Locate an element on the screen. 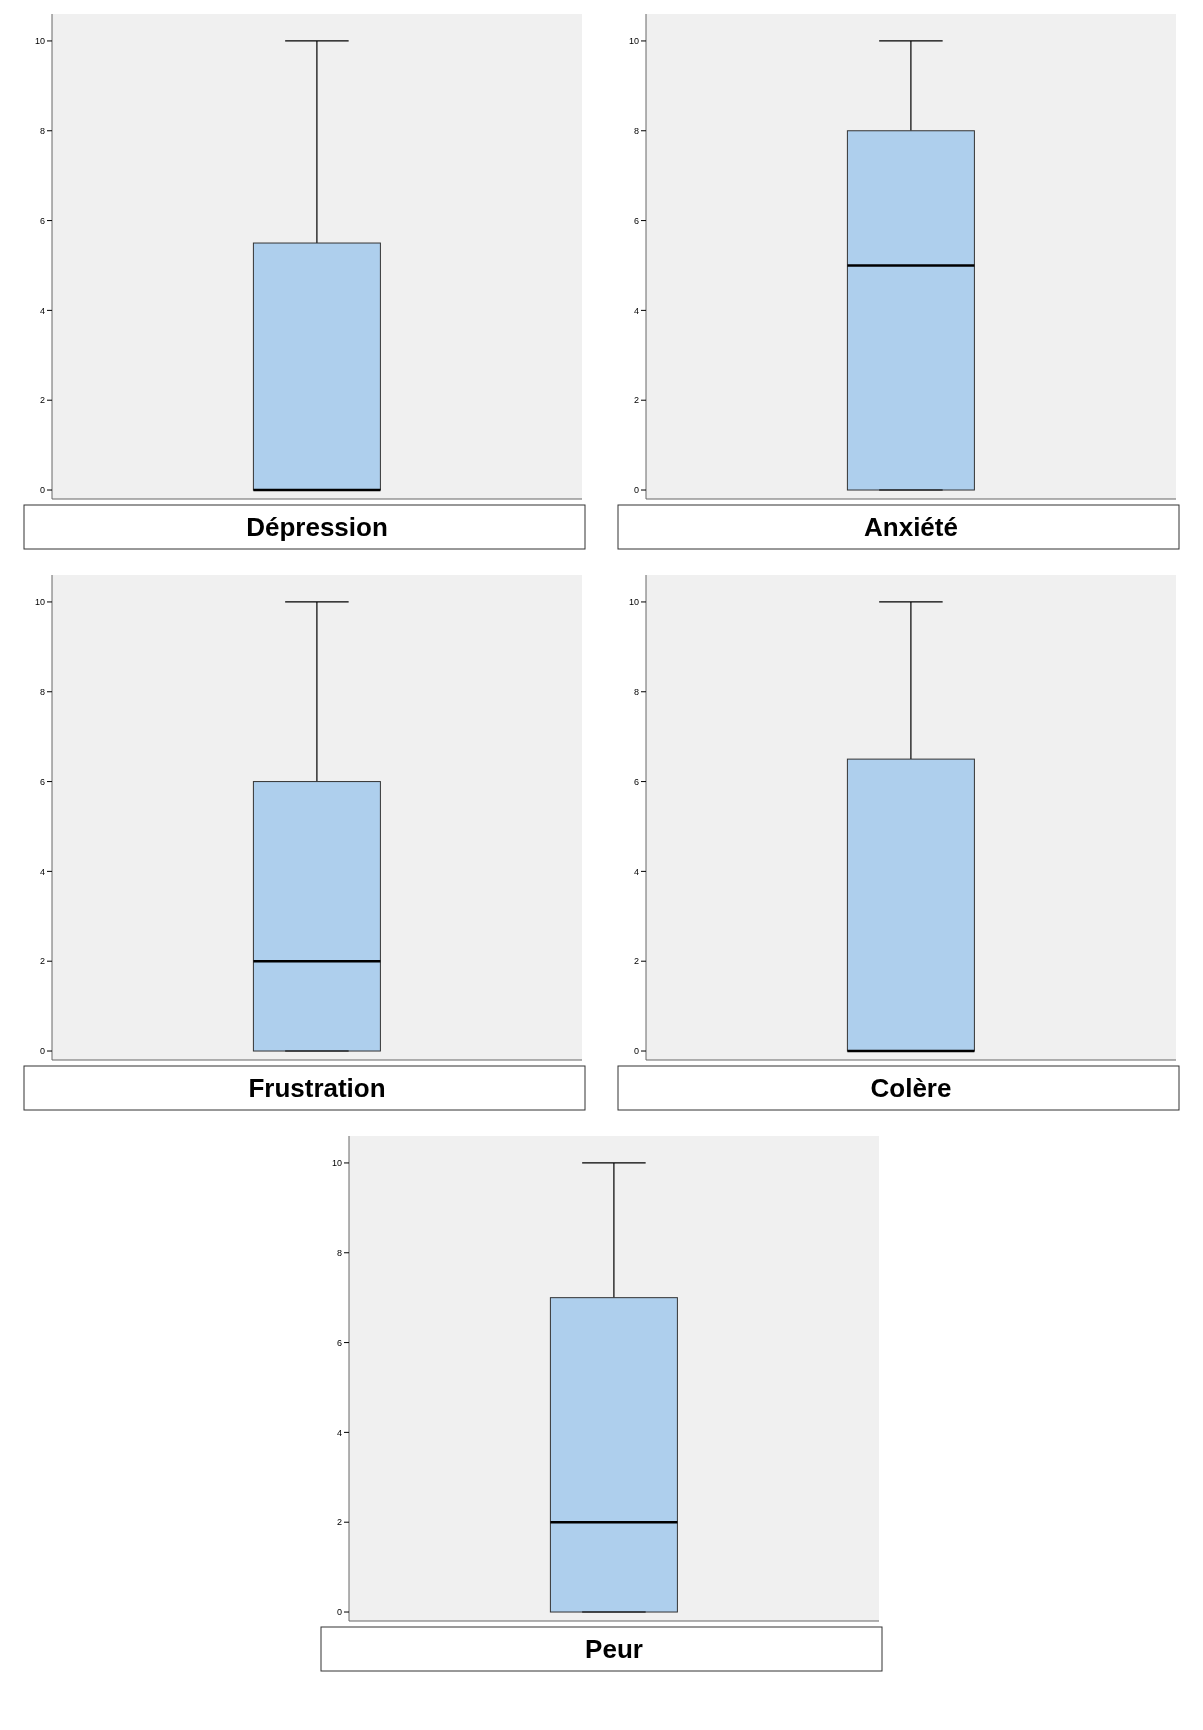 Image resolution: width=1203 pixels, height=1730 pixels. x-tick-label: Dépression is located at coordinates (317, 527).